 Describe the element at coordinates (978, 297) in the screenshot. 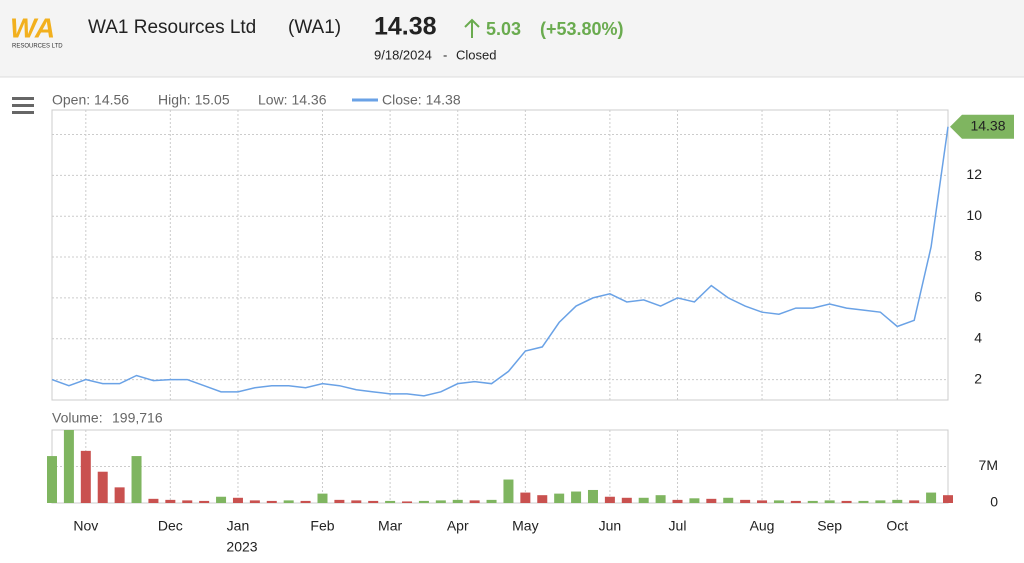

I see `y-tick-label: 6` at that location.